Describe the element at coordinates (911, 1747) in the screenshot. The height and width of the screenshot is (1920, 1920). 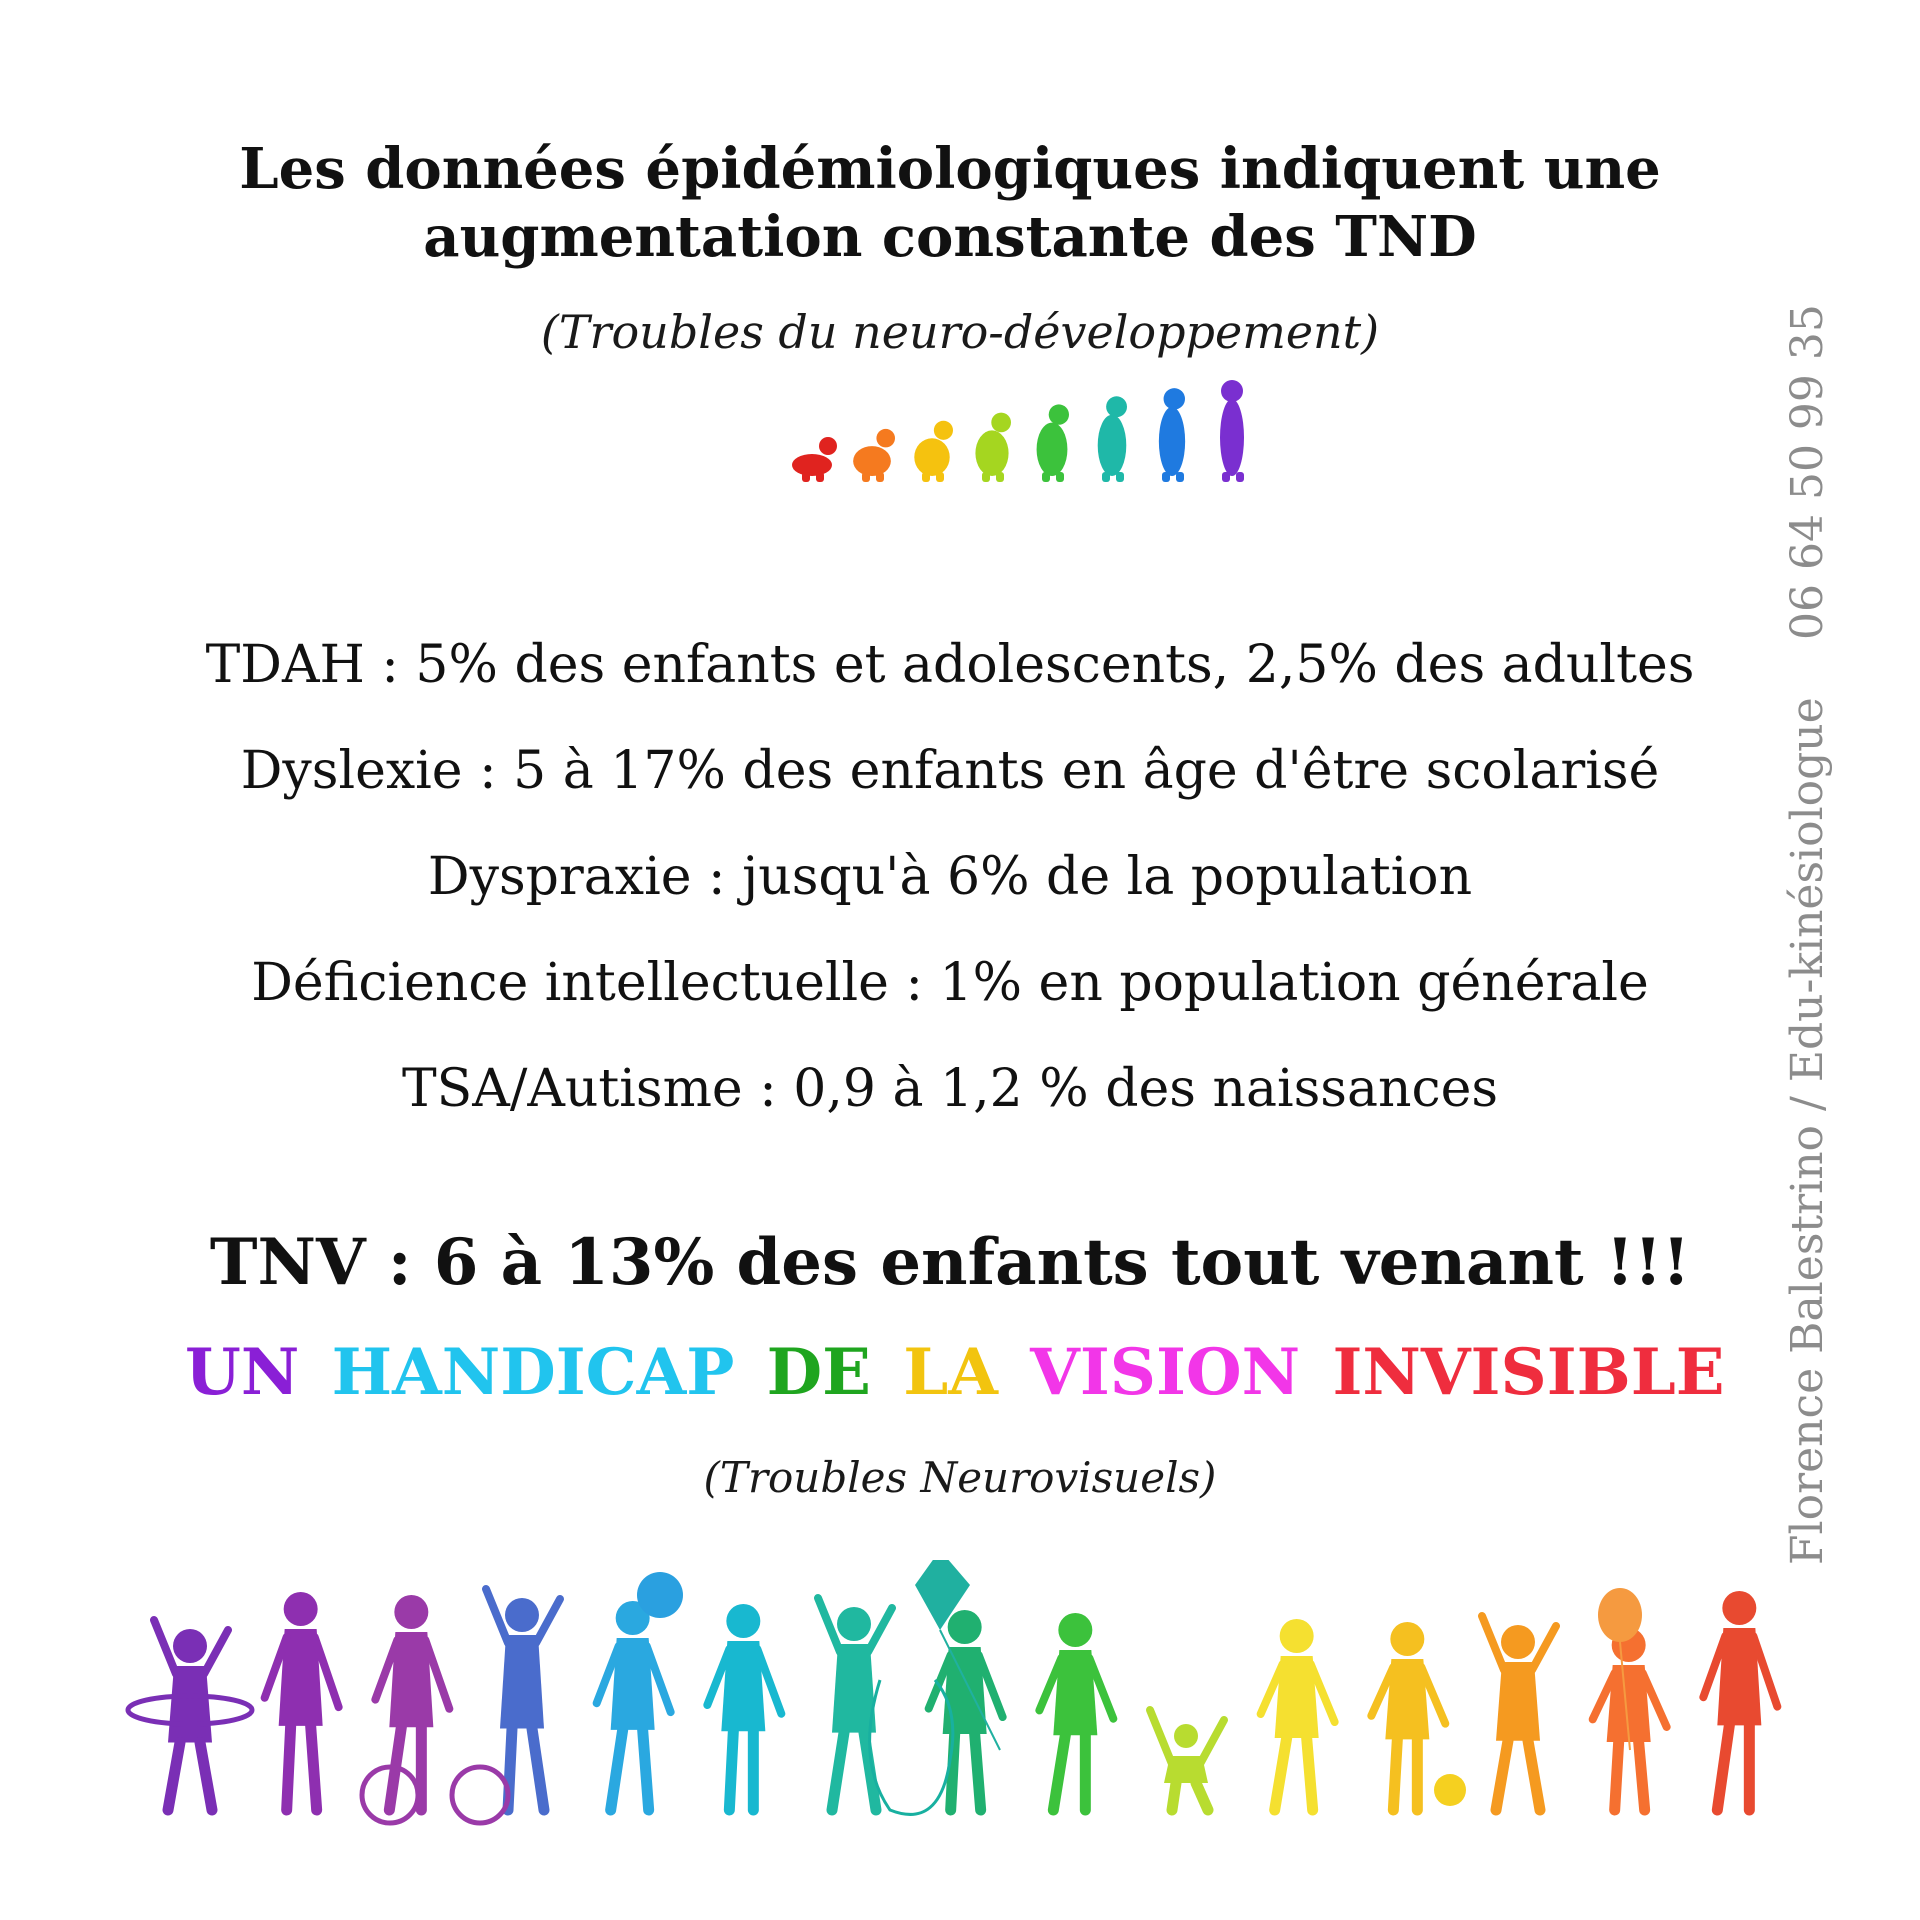
I see `jump-rope-icon` at that location.